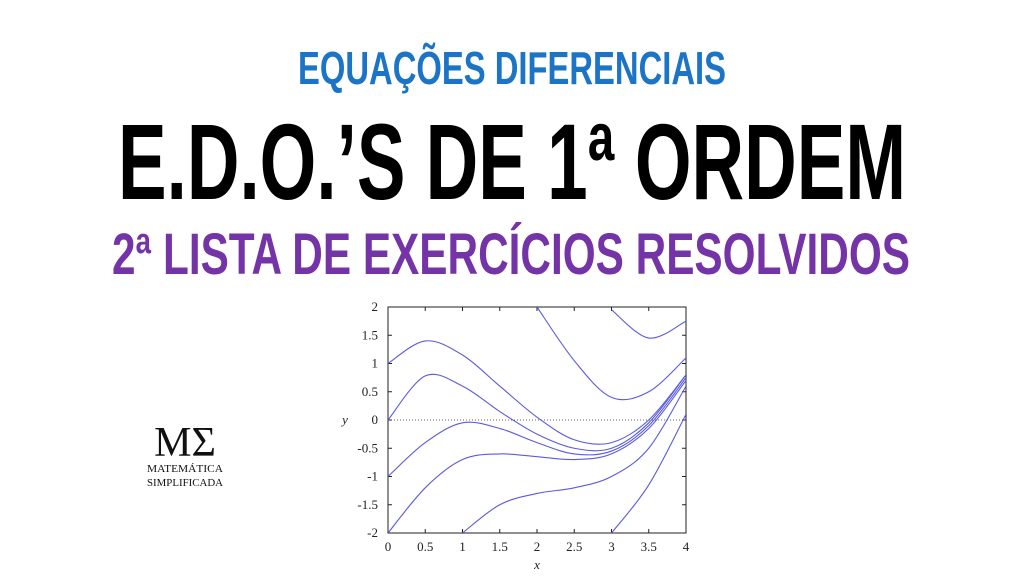 This screenshot has width=1024, height=576. Describe the element at coordinates (370, 391) in the screenshot. I see `y-tick-label: 0.5` at that location.